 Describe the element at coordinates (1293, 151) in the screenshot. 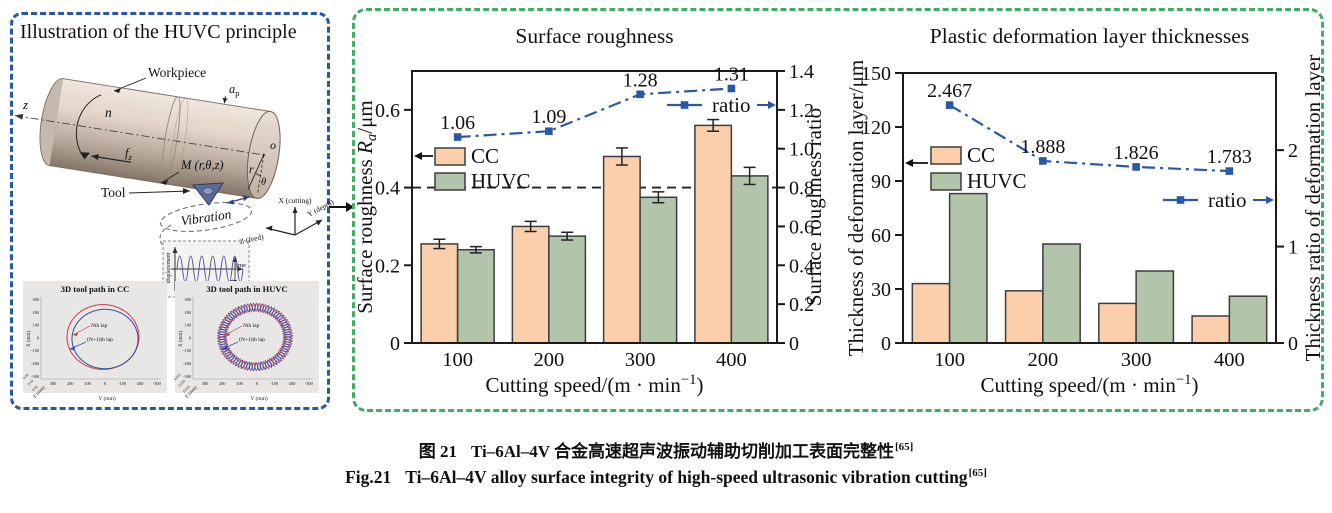

I see `y-tick-label-right: 2` at that location.